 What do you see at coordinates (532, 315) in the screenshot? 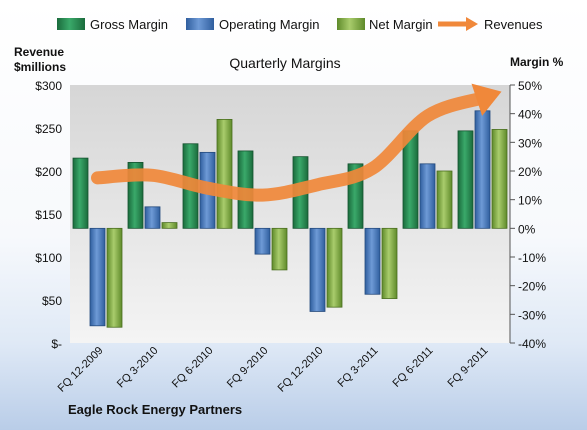
I see `right-tick-label: -30%` at bounding box center [532, 315].